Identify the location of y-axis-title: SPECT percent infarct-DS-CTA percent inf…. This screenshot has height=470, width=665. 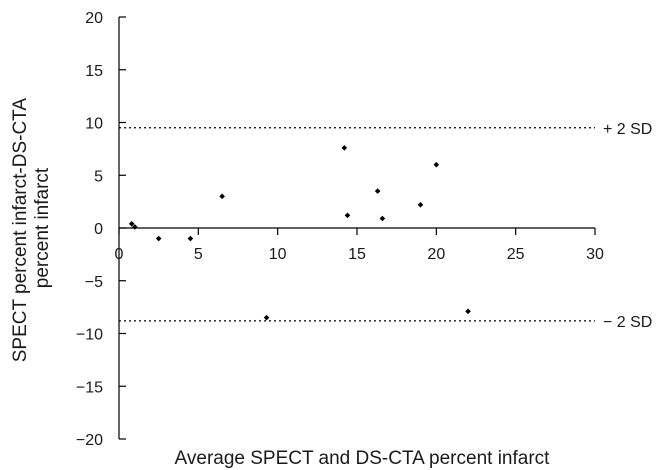
(31, 228).